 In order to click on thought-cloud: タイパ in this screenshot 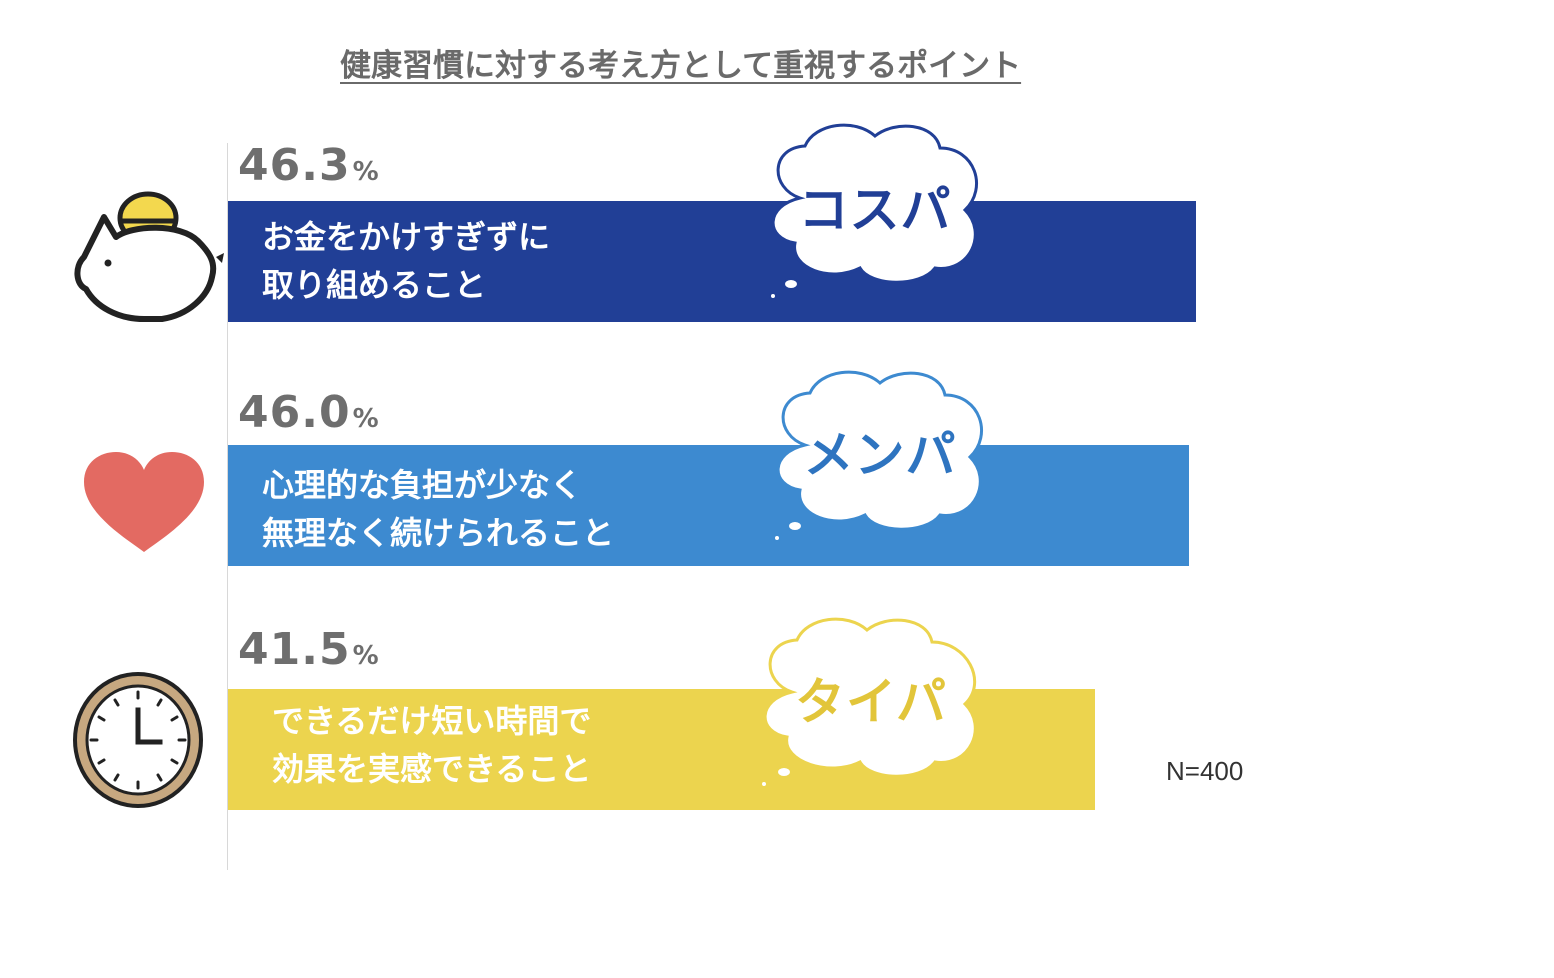, I will do `click(871, 704)`.